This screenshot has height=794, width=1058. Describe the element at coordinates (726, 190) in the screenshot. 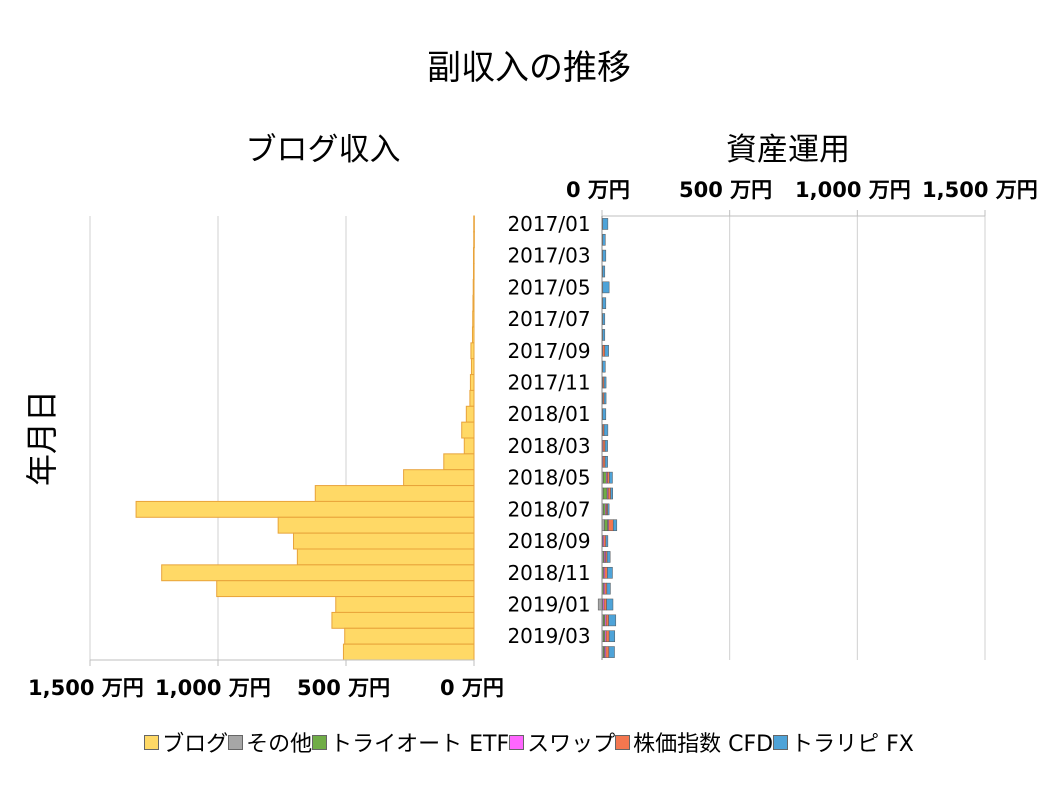

I see `right-x-tick-label: 500 万円` at that location.